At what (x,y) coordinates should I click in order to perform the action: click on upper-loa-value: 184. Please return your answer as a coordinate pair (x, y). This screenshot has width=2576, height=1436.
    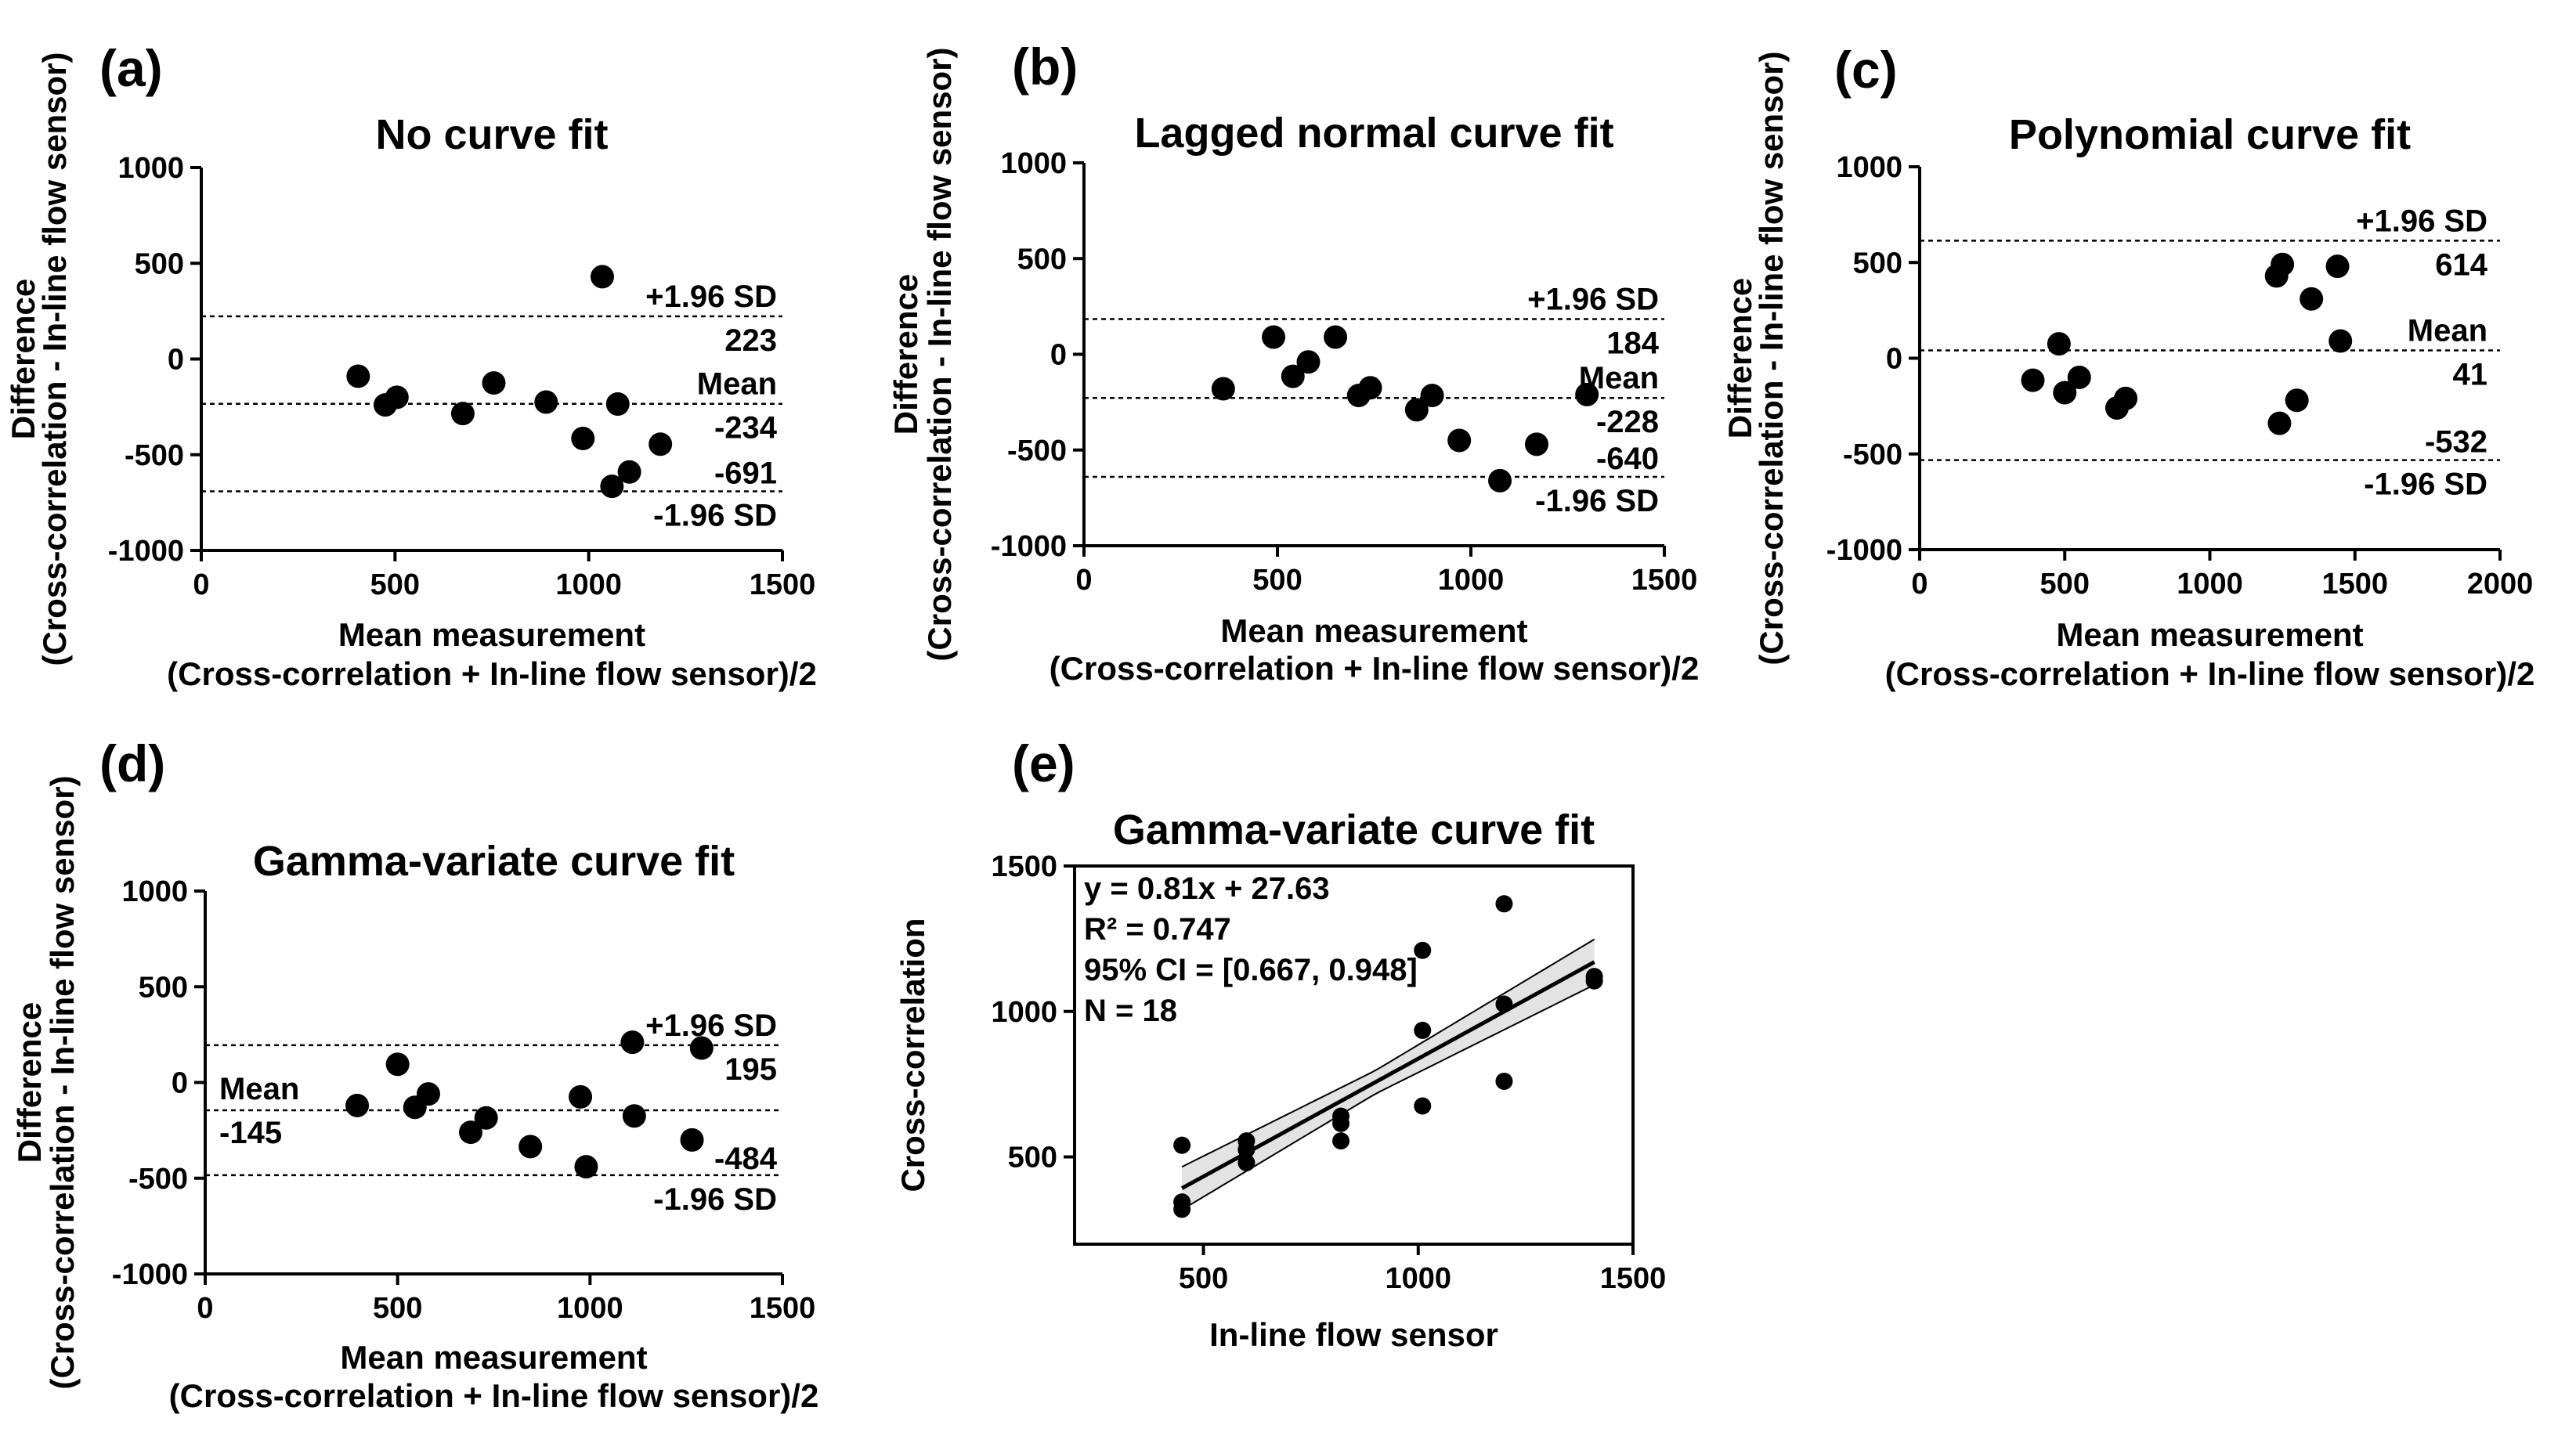
    Looking at the image, I should click on (1632, 344).